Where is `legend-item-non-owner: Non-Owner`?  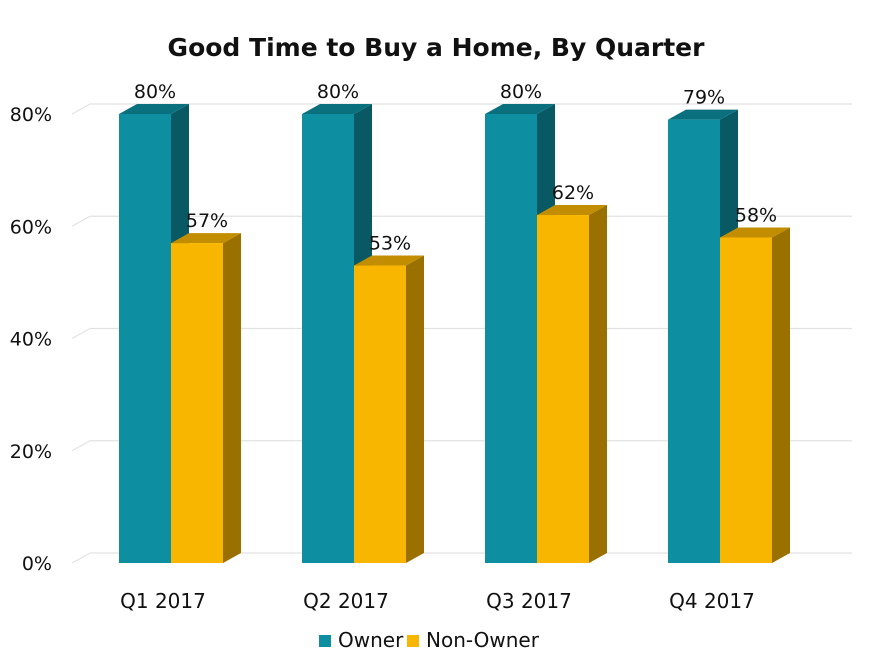
legend-item-non-owner: Non-Owner is located at coordinates (473, 640).